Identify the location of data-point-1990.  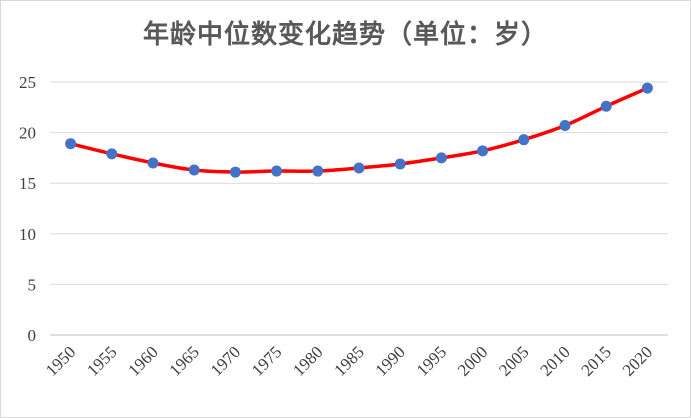
(400, 164).